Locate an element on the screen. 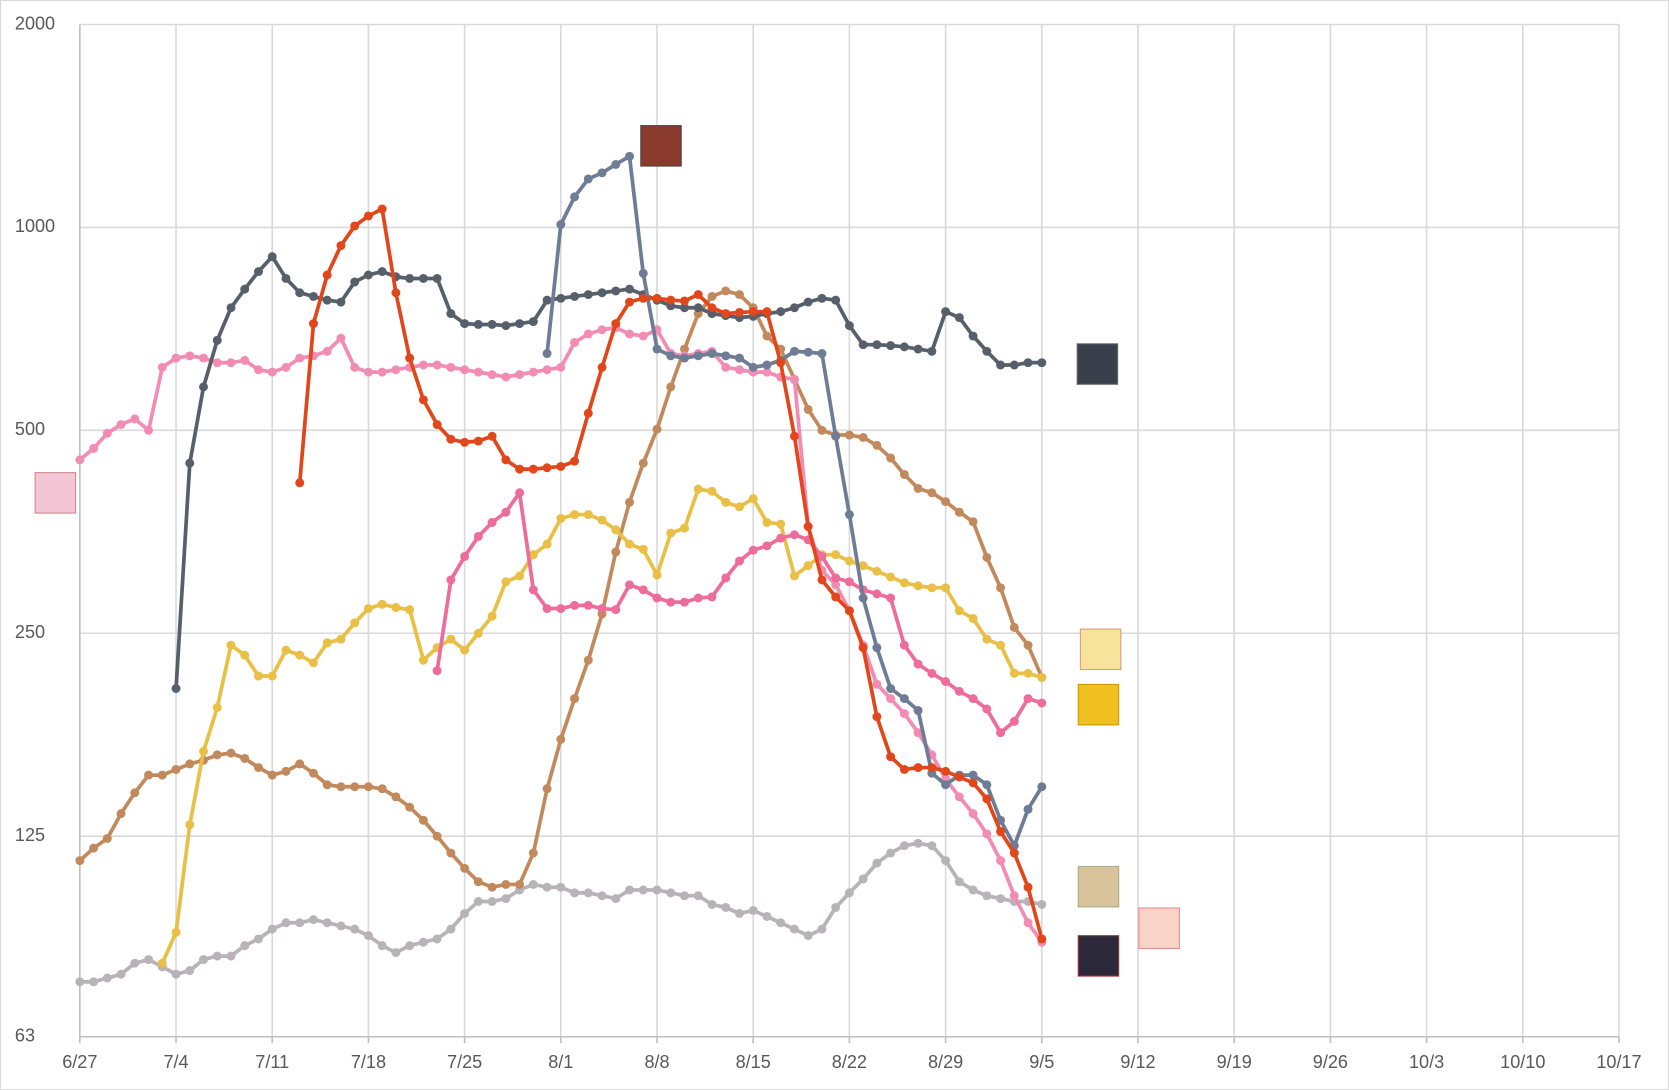 This screenshot has height=1090, width=1669. y-tick-label: 500 is located at coordinates (30, 429).